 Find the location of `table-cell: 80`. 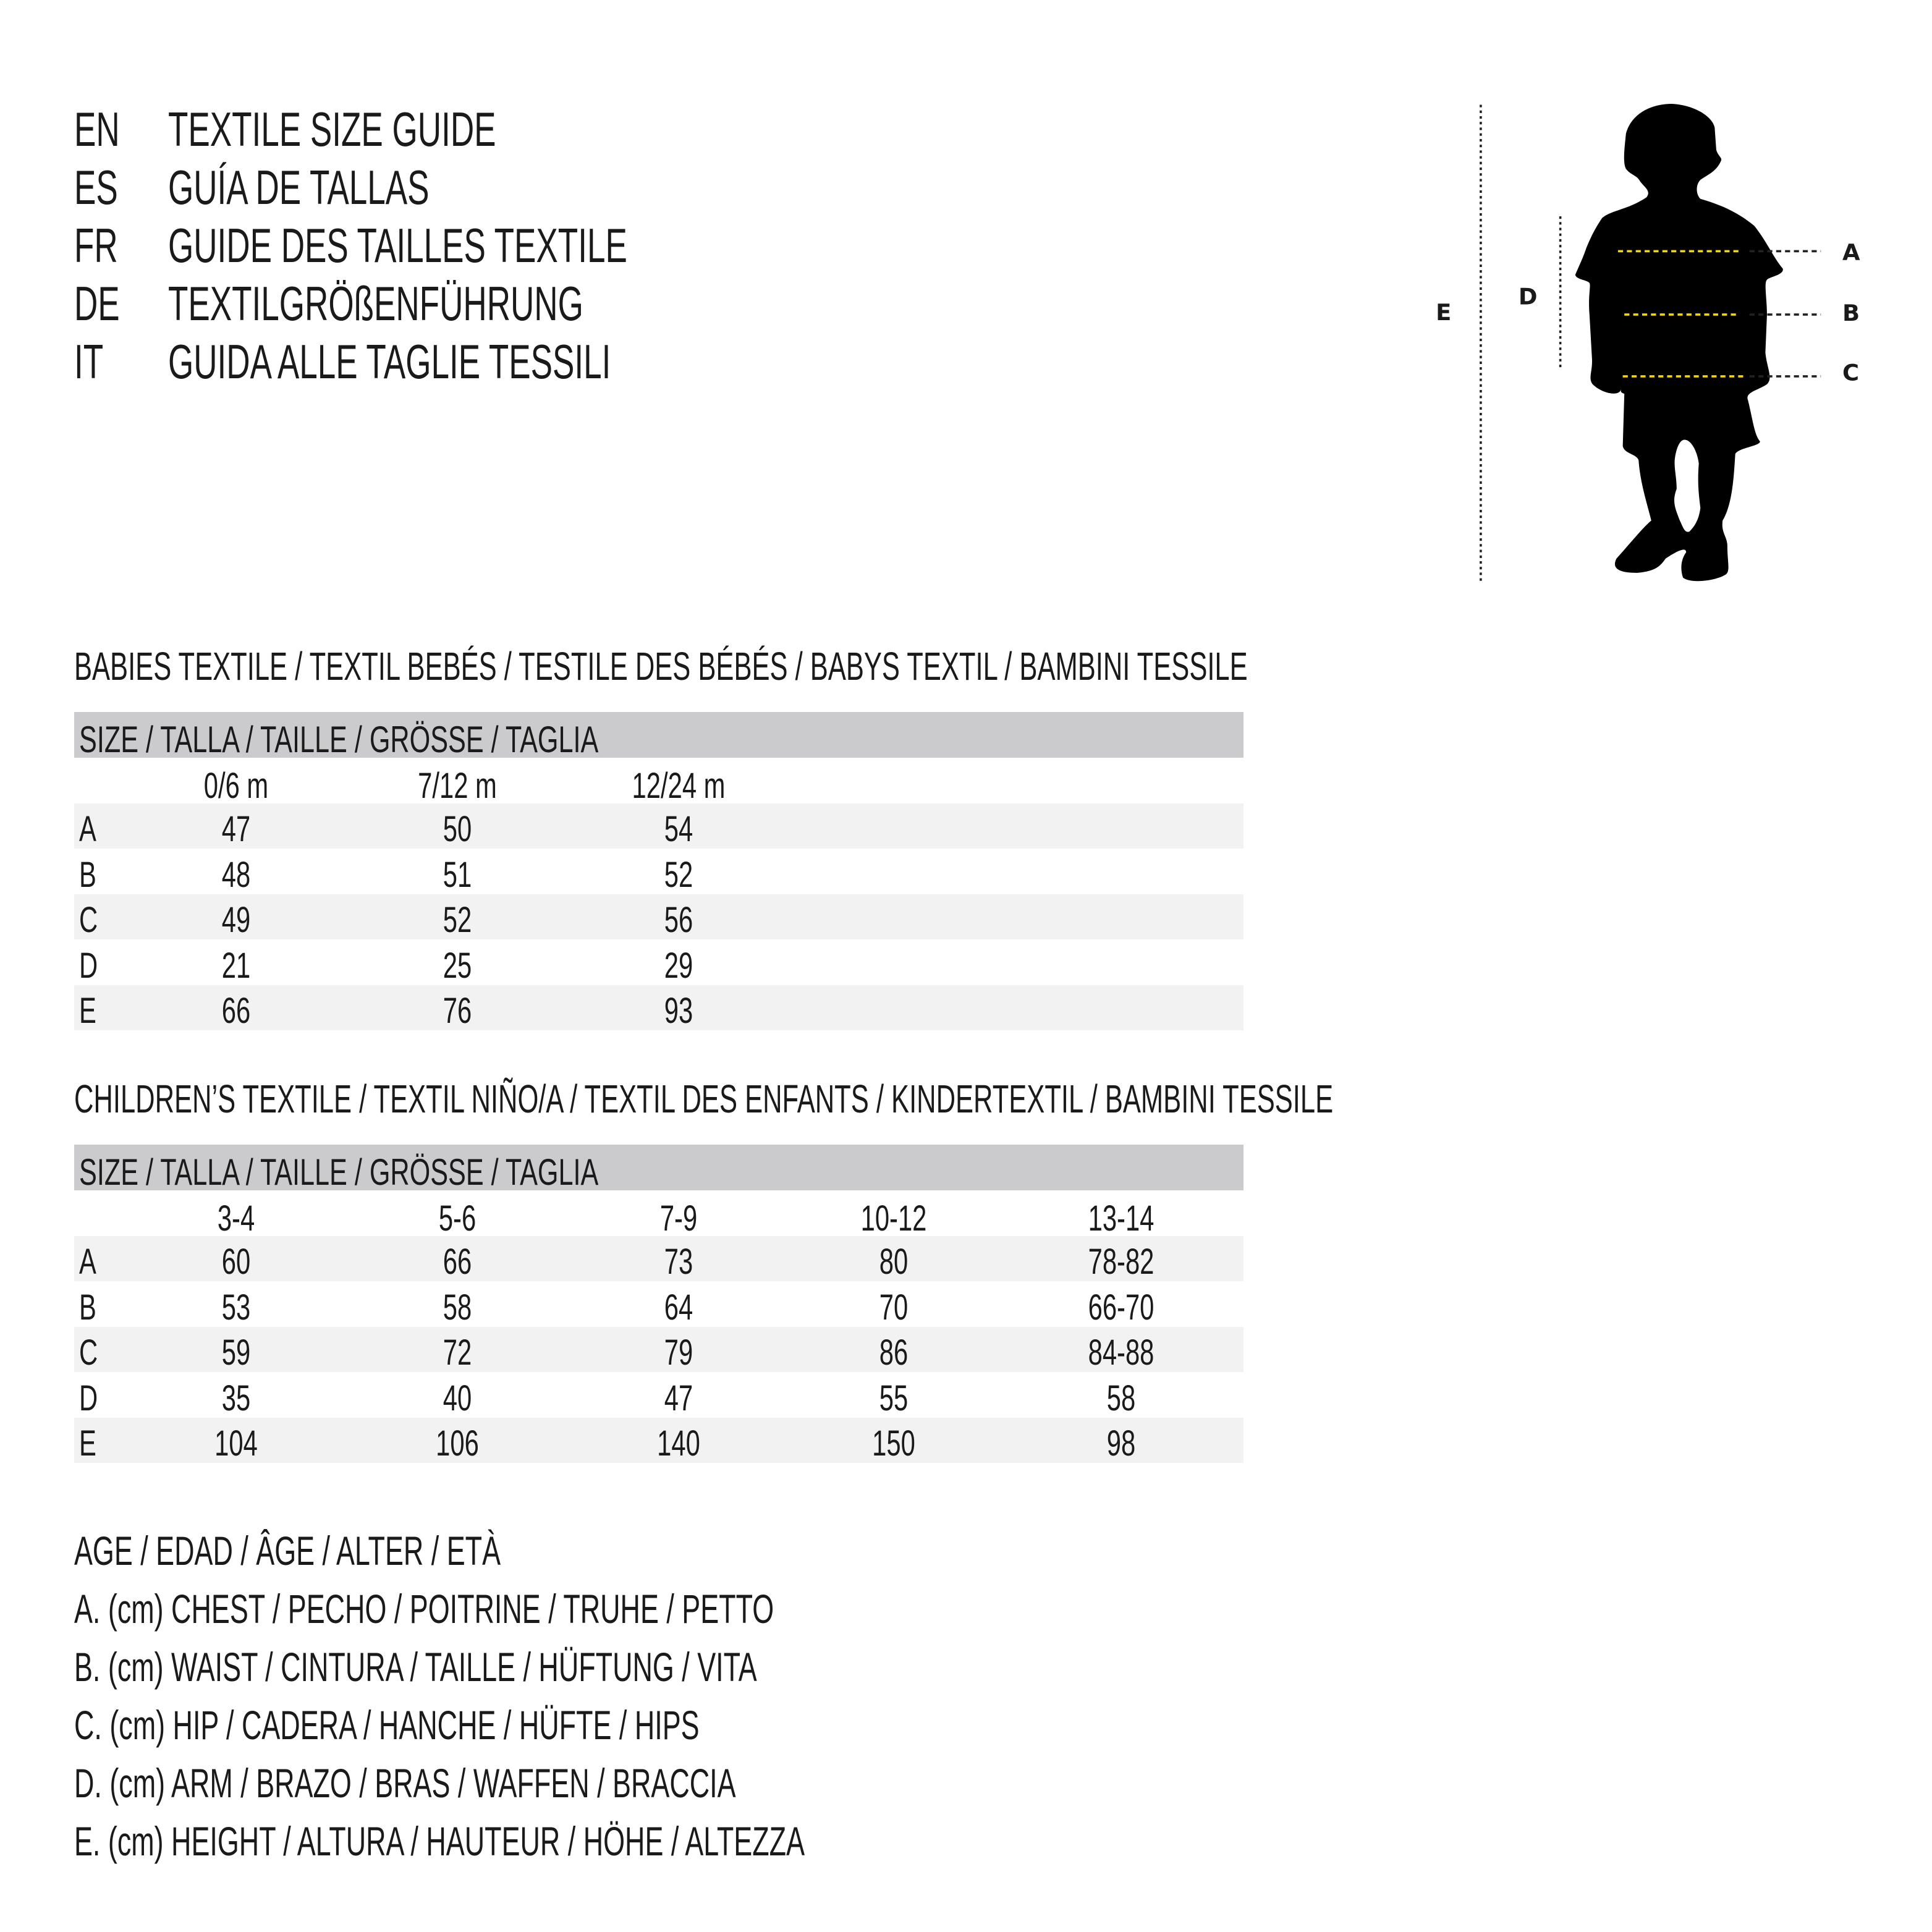

table-cell: 80 is located at coordinates (894, 1262).